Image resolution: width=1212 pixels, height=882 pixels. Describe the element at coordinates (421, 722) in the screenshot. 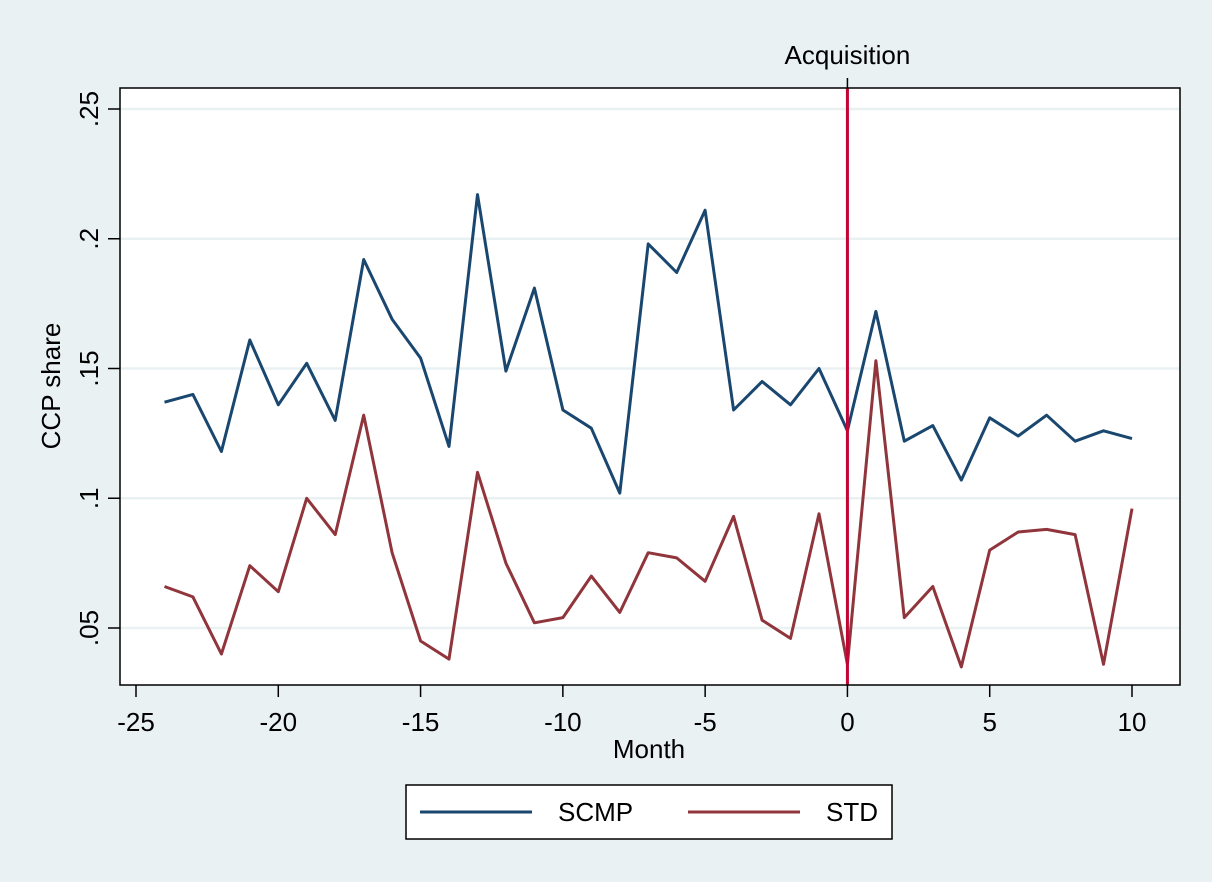

I see `x-tick-label: -15` at that location.